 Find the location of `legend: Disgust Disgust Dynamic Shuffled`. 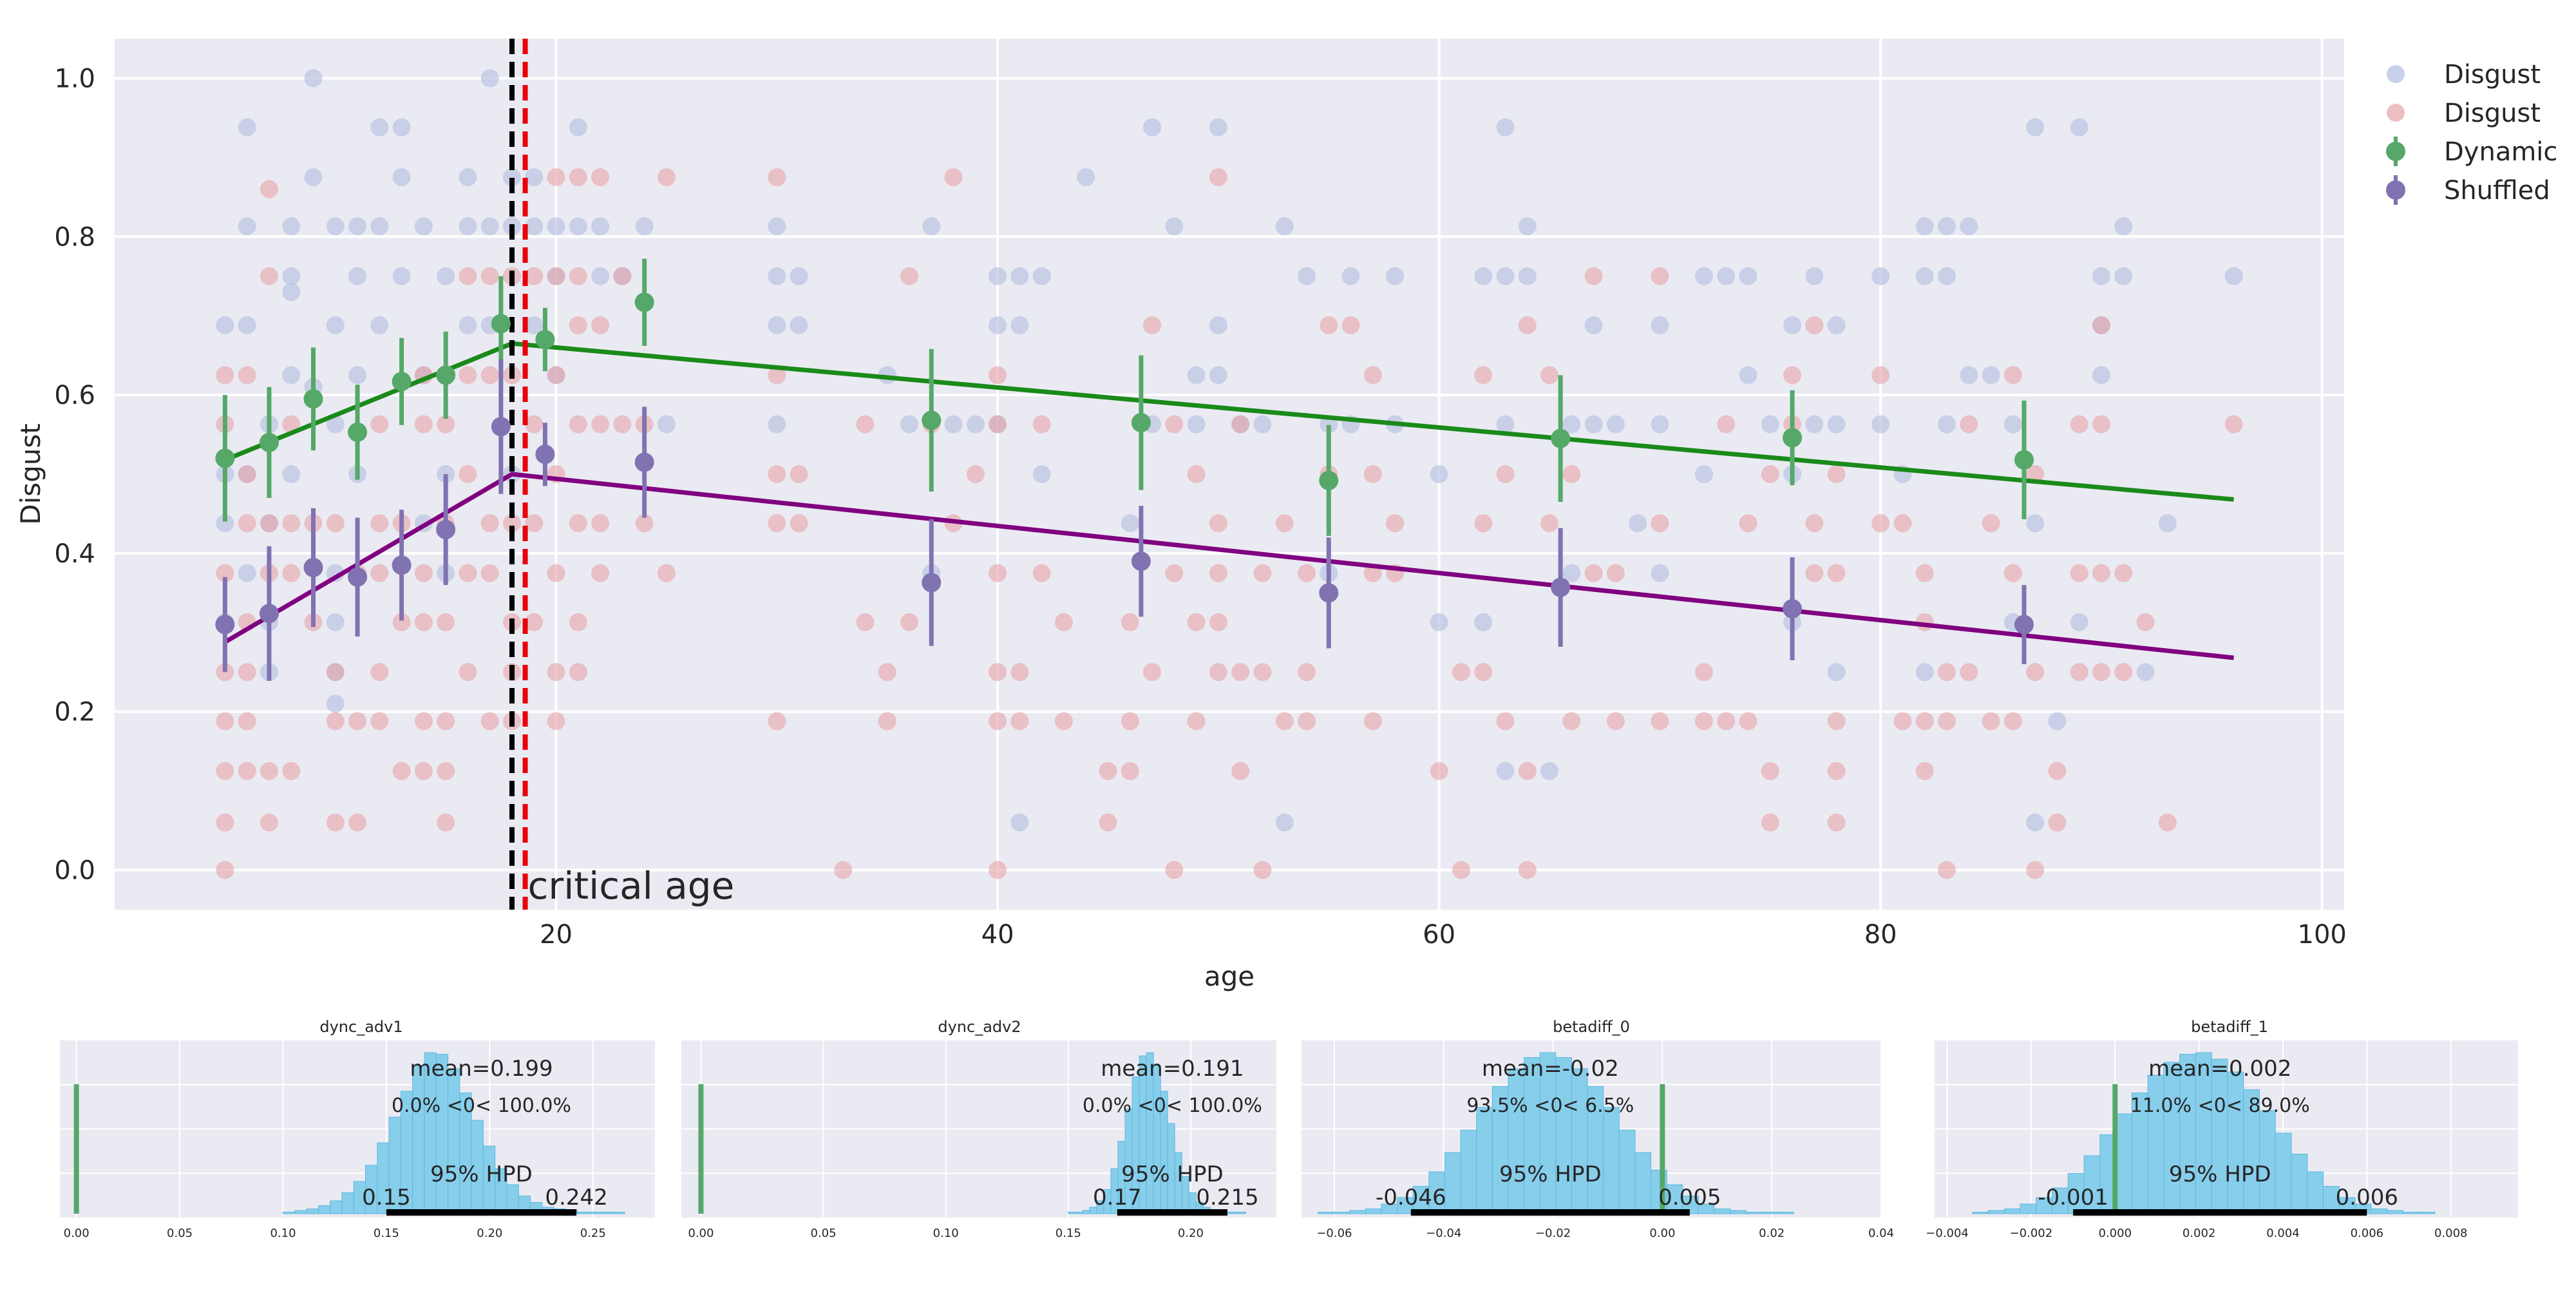

legend: Disgust Disgust Dynamic Shuffled is located at coordinates (2471, 133).